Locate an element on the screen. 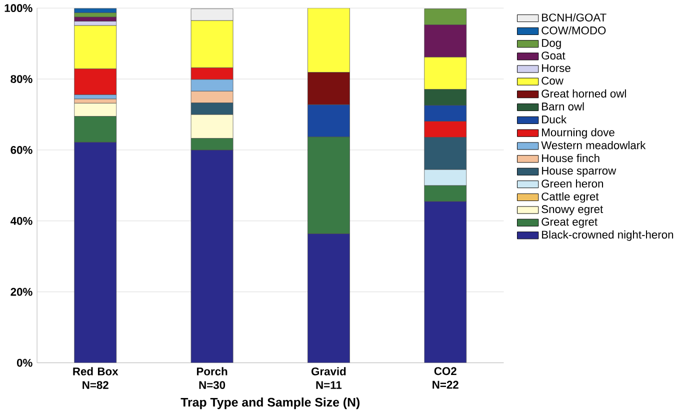 The height and width of the screenshot is (413, 680). legend-label: Dog is located at coordinates (551, 44).